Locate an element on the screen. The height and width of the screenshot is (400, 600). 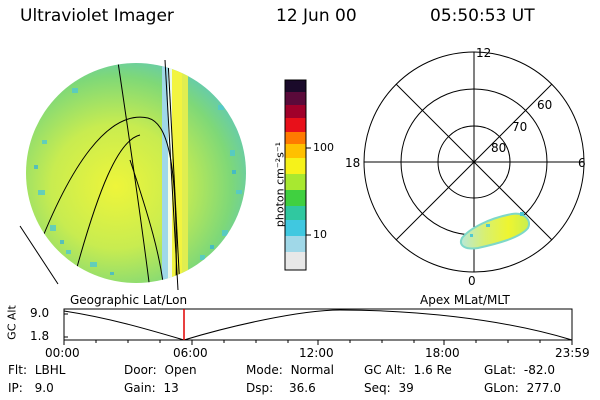
info-mode: Mode: Normal is located at coordinates (290, 370).